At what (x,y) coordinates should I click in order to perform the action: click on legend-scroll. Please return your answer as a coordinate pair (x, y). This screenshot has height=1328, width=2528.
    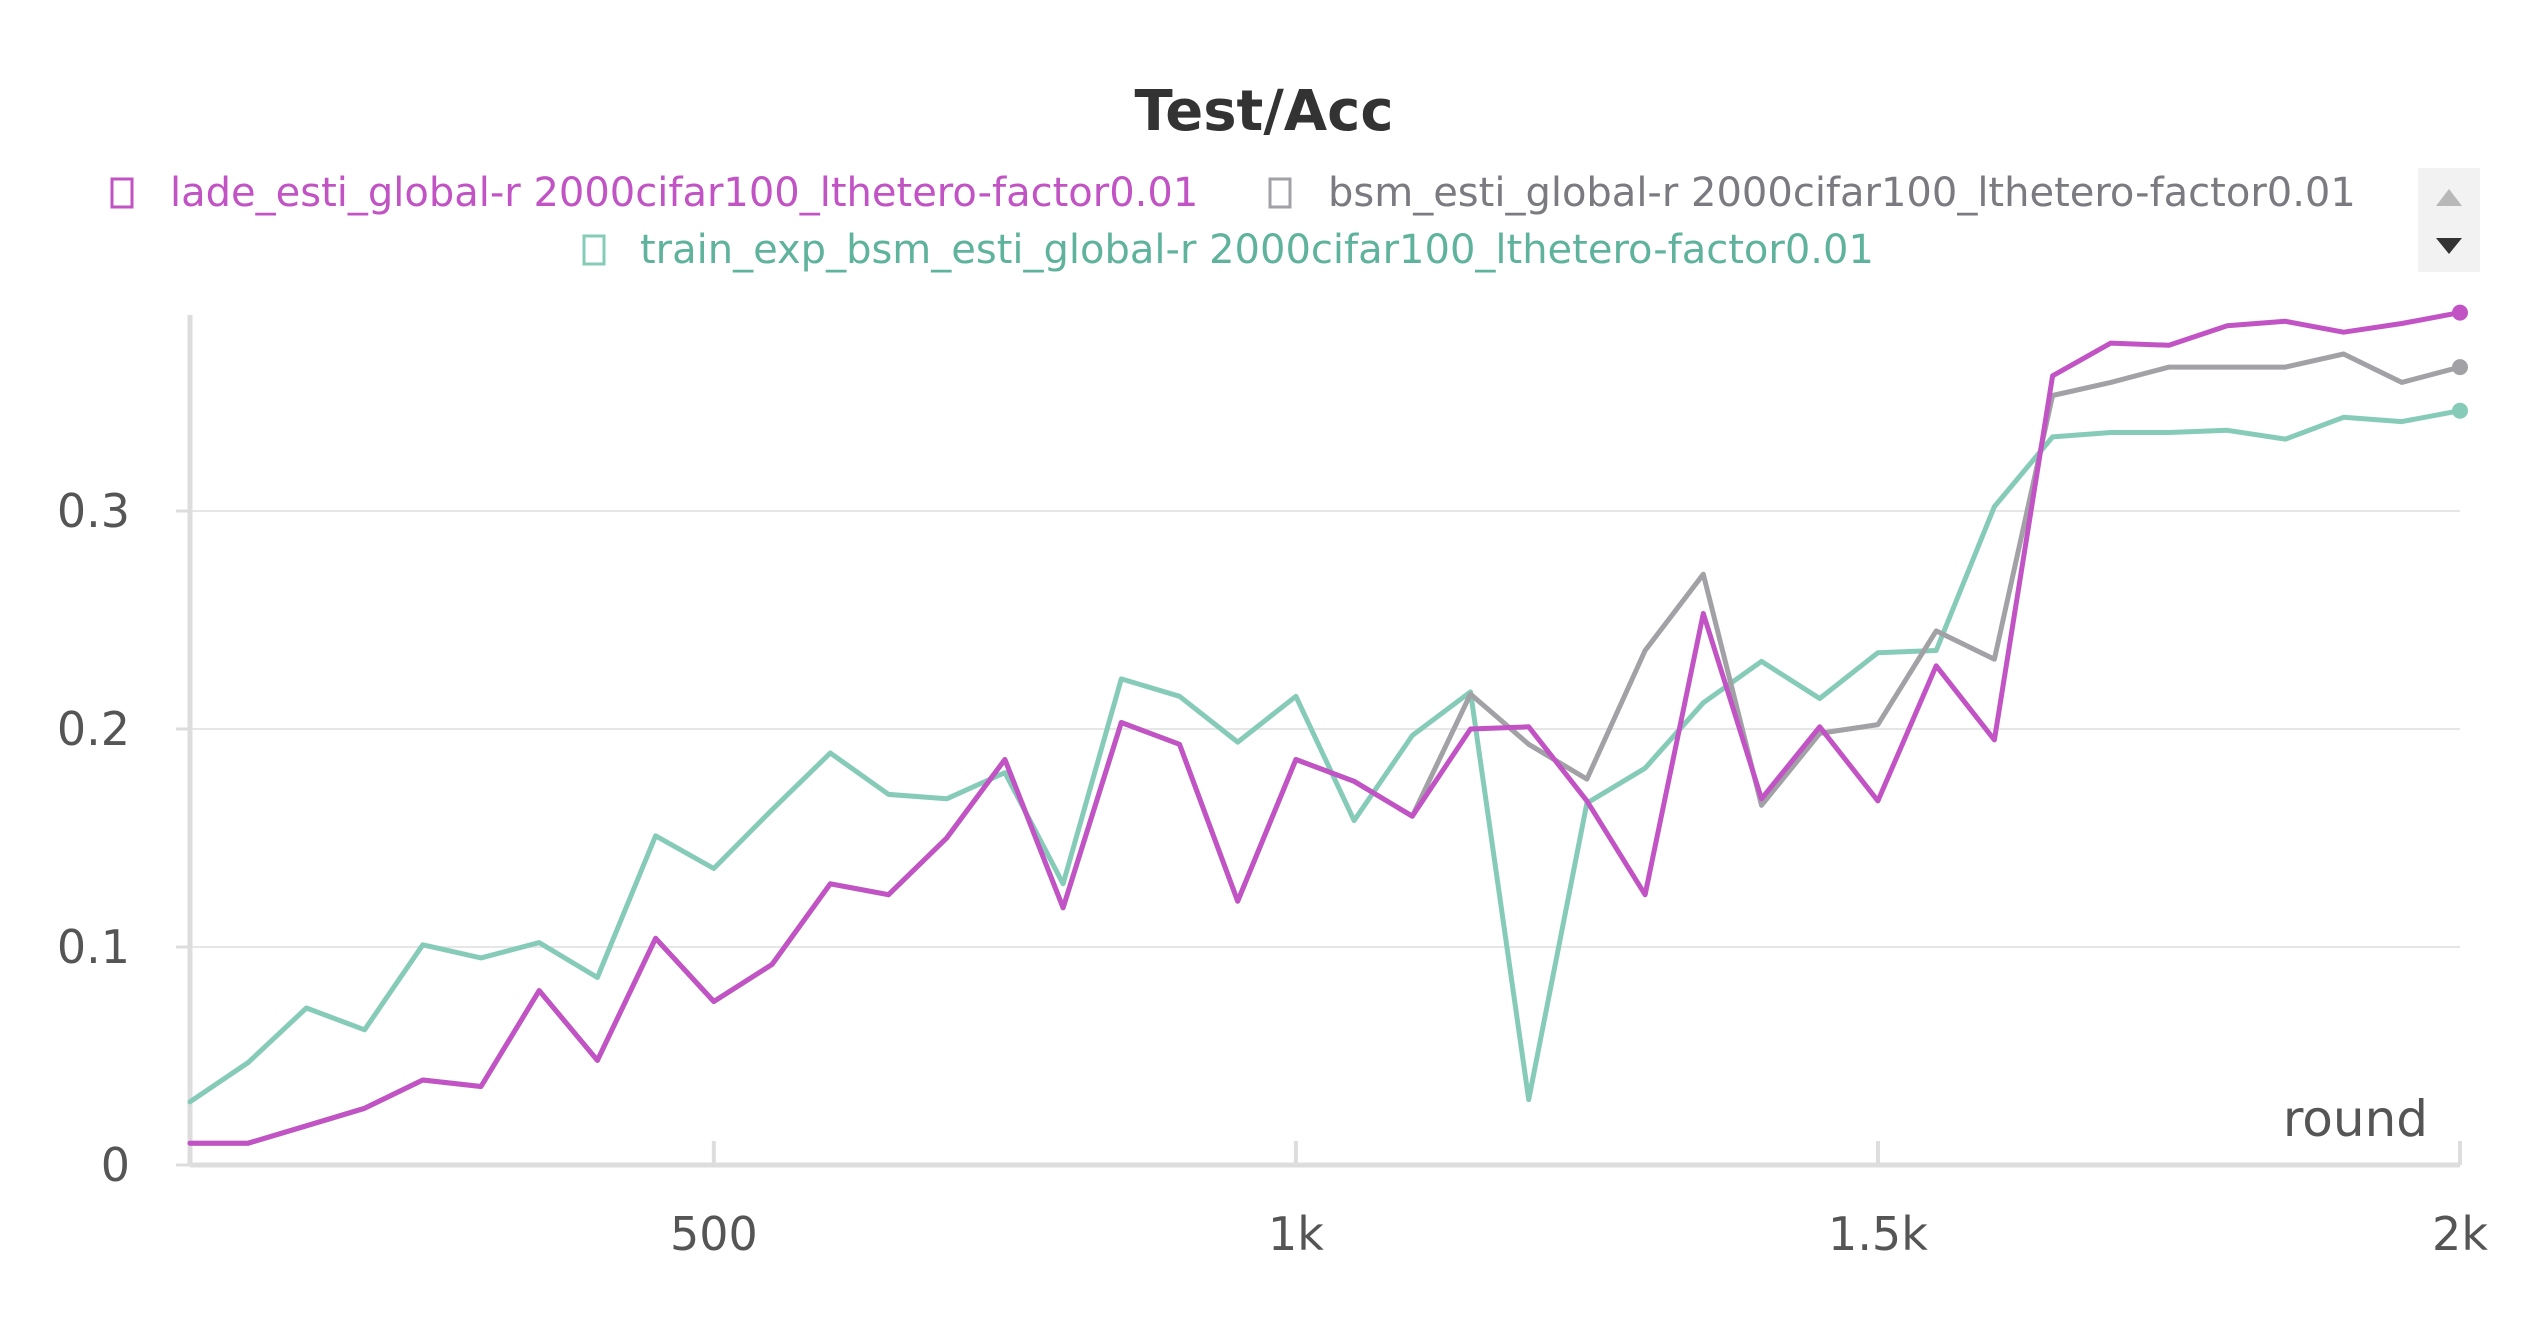
    Looking at the image, I should click on (2449, 220).